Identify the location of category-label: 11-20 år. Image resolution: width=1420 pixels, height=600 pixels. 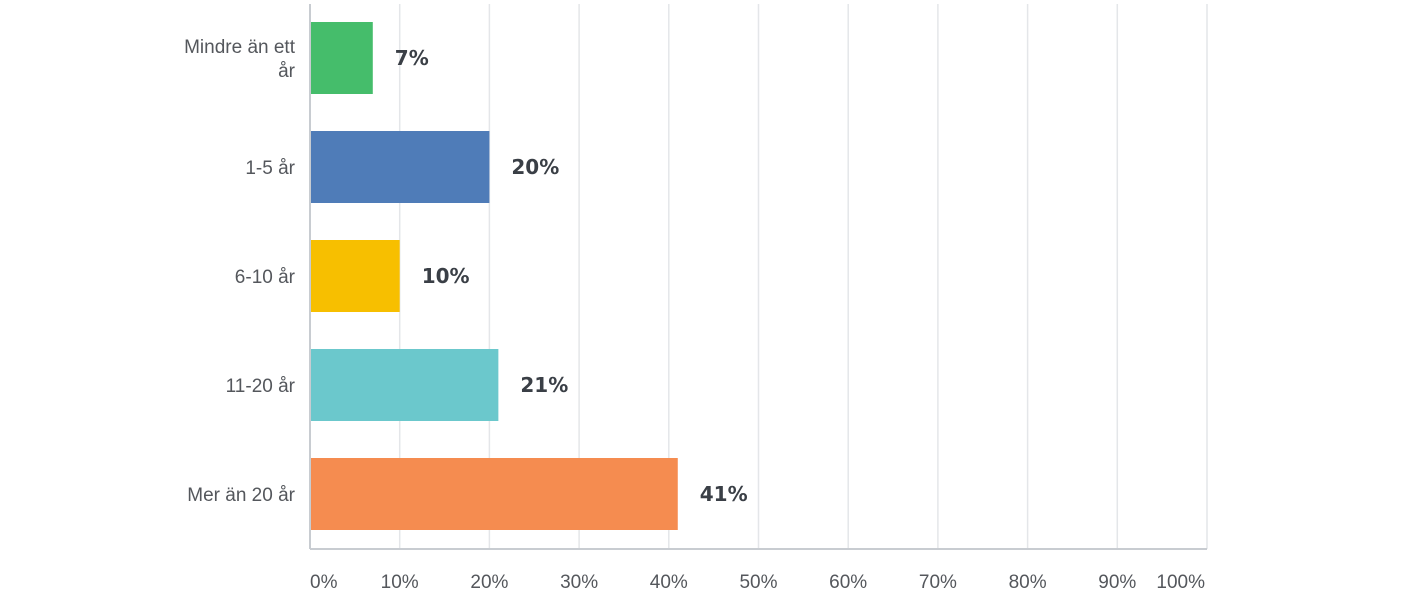
(261, 386).